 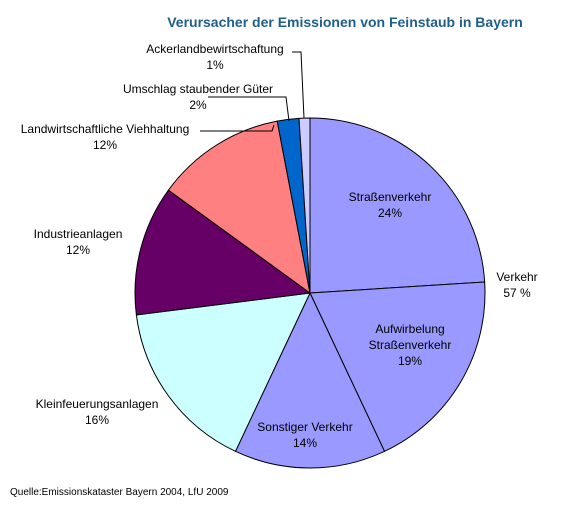 What do you see at coordinates (97, 420) in the screenshot?
I see `value-label: 16%` at bounding box center [97, 420].